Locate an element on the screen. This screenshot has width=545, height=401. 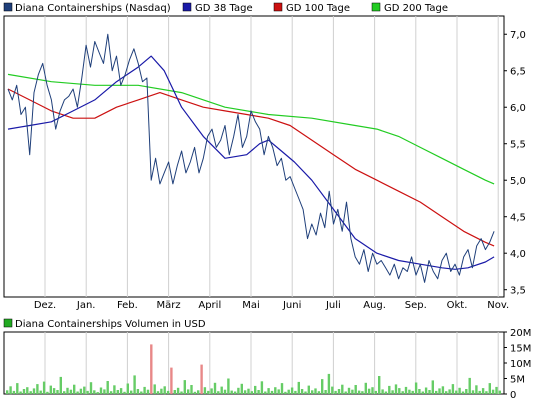
y-tick-label: 5M is located at coordinates (517, 380).